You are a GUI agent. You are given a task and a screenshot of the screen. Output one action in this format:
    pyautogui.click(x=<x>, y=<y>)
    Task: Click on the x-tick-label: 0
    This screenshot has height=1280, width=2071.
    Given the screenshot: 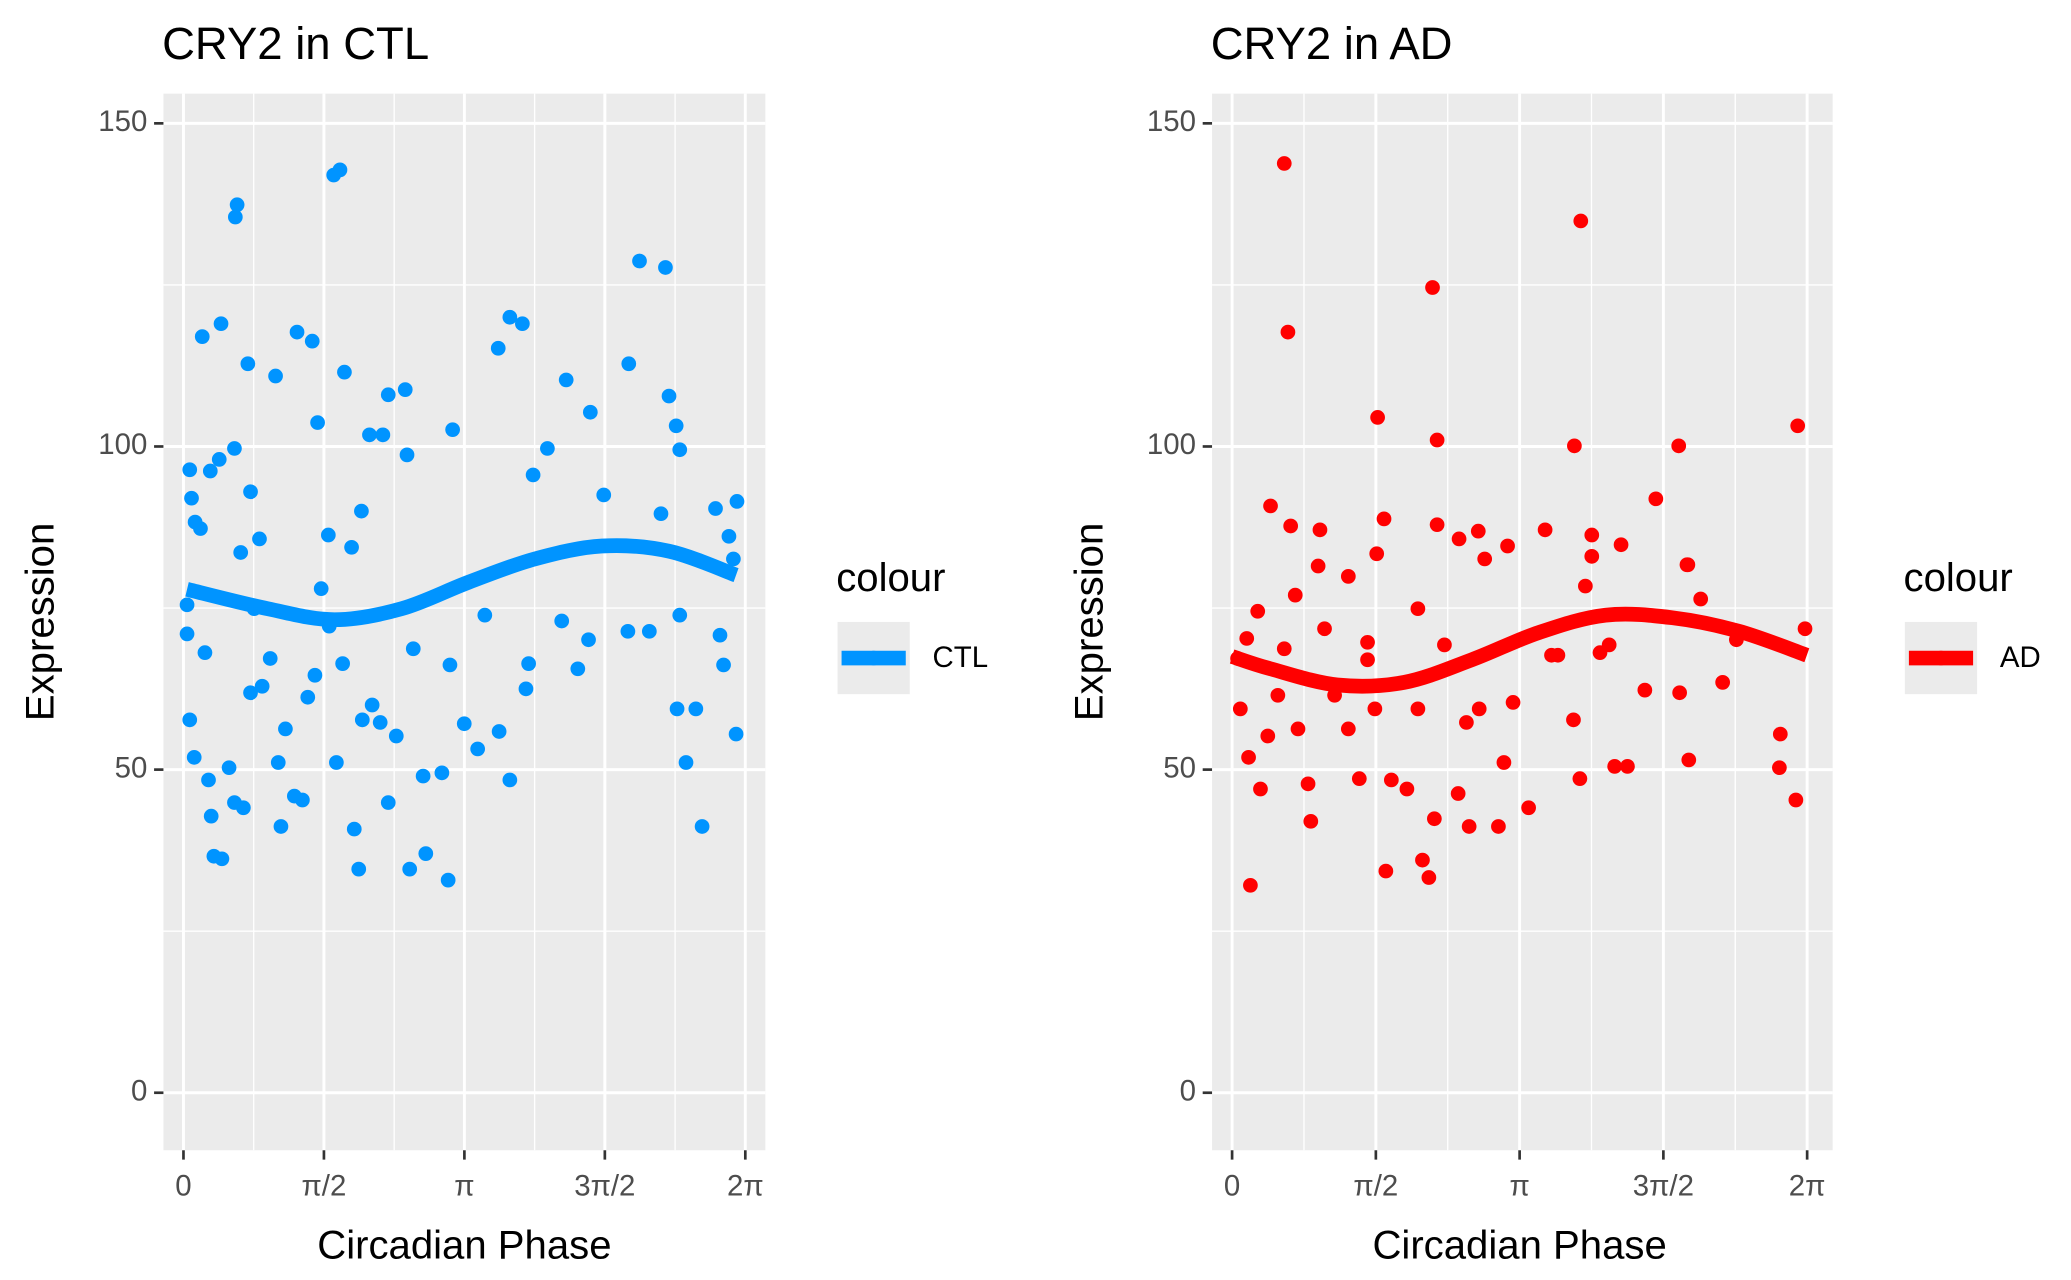 What is the action you would take?
    pyautogui.click(x=183, y=1185)
    